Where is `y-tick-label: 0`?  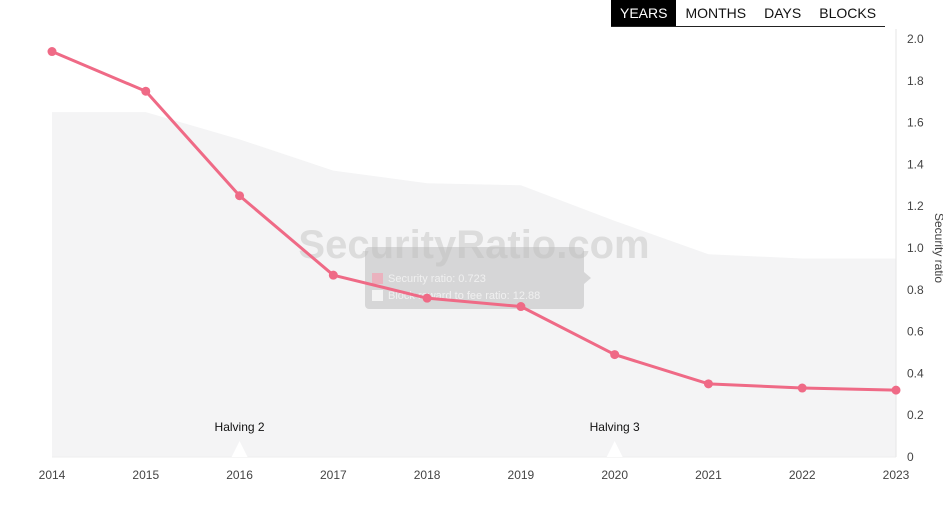
y-tick-label: 0 is located at coordinates (910, 457).